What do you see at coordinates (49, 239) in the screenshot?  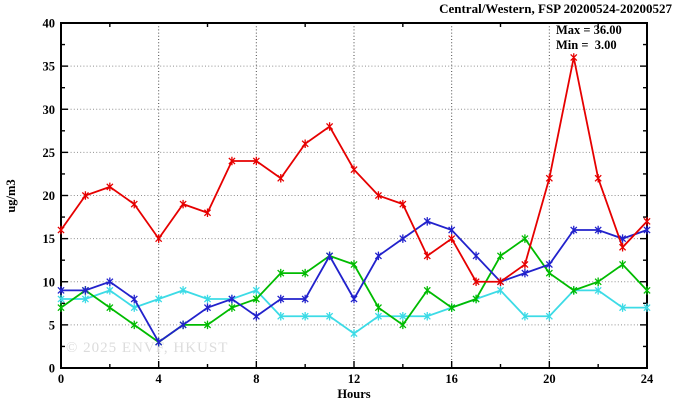 I see `y-tick-label: 15` at bounding box center [49, 239].